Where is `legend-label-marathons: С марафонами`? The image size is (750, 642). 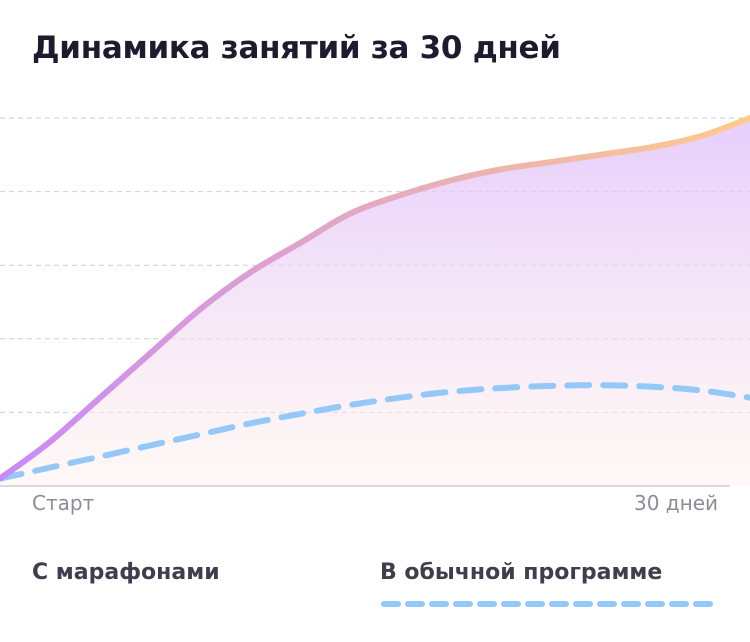
legend-label-marathons: С марафонами is located at coordinates (126, 572).